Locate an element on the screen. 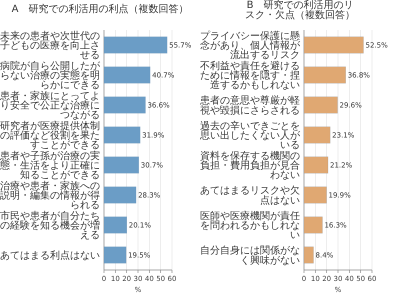  y-tick-label: 医師や医療機関が責任を問われるかもしれない is located at coordinates (250, 226).